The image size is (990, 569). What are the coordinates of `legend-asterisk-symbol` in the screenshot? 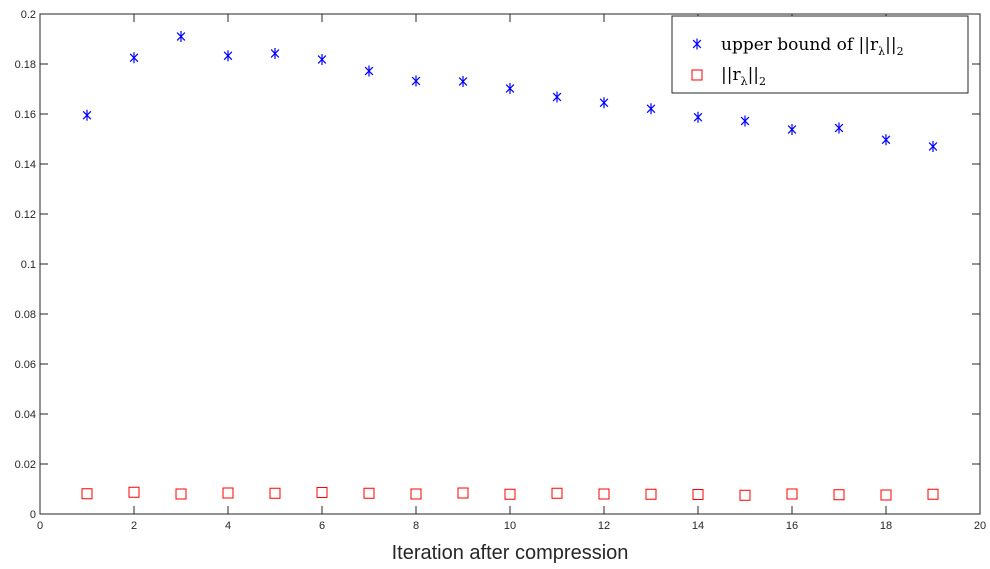 It's located at (697, 44).